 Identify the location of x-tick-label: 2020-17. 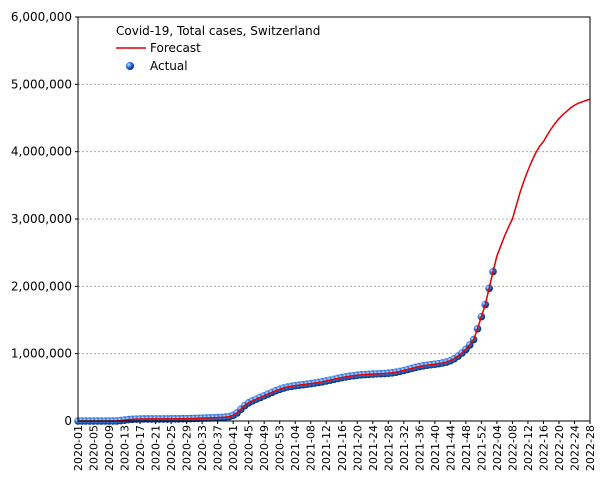
(140, 448).